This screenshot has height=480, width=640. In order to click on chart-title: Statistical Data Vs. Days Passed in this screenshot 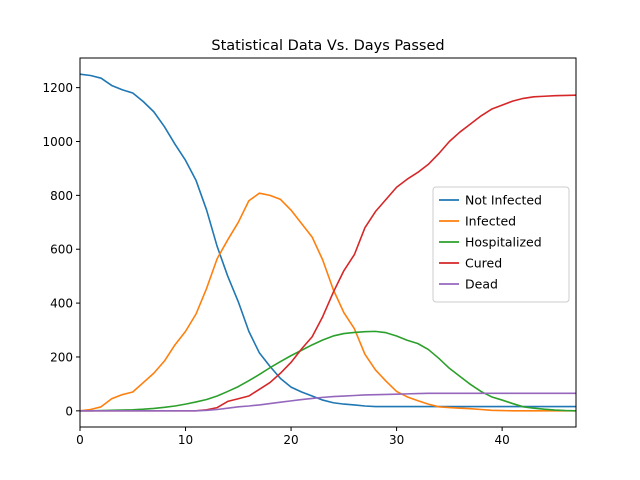, I will do `click(327, 46)`.